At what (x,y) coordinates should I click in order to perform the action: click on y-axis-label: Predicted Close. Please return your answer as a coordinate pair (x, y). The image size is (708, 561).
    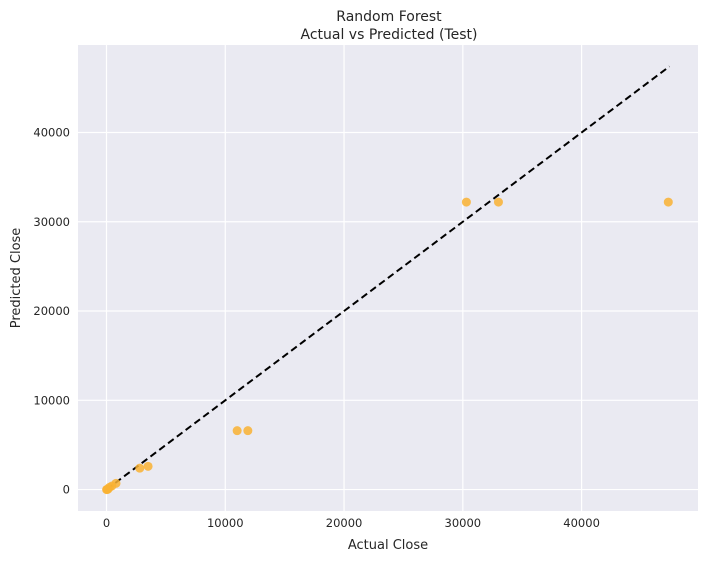
    Looking at the image, I should click on (16, 278).